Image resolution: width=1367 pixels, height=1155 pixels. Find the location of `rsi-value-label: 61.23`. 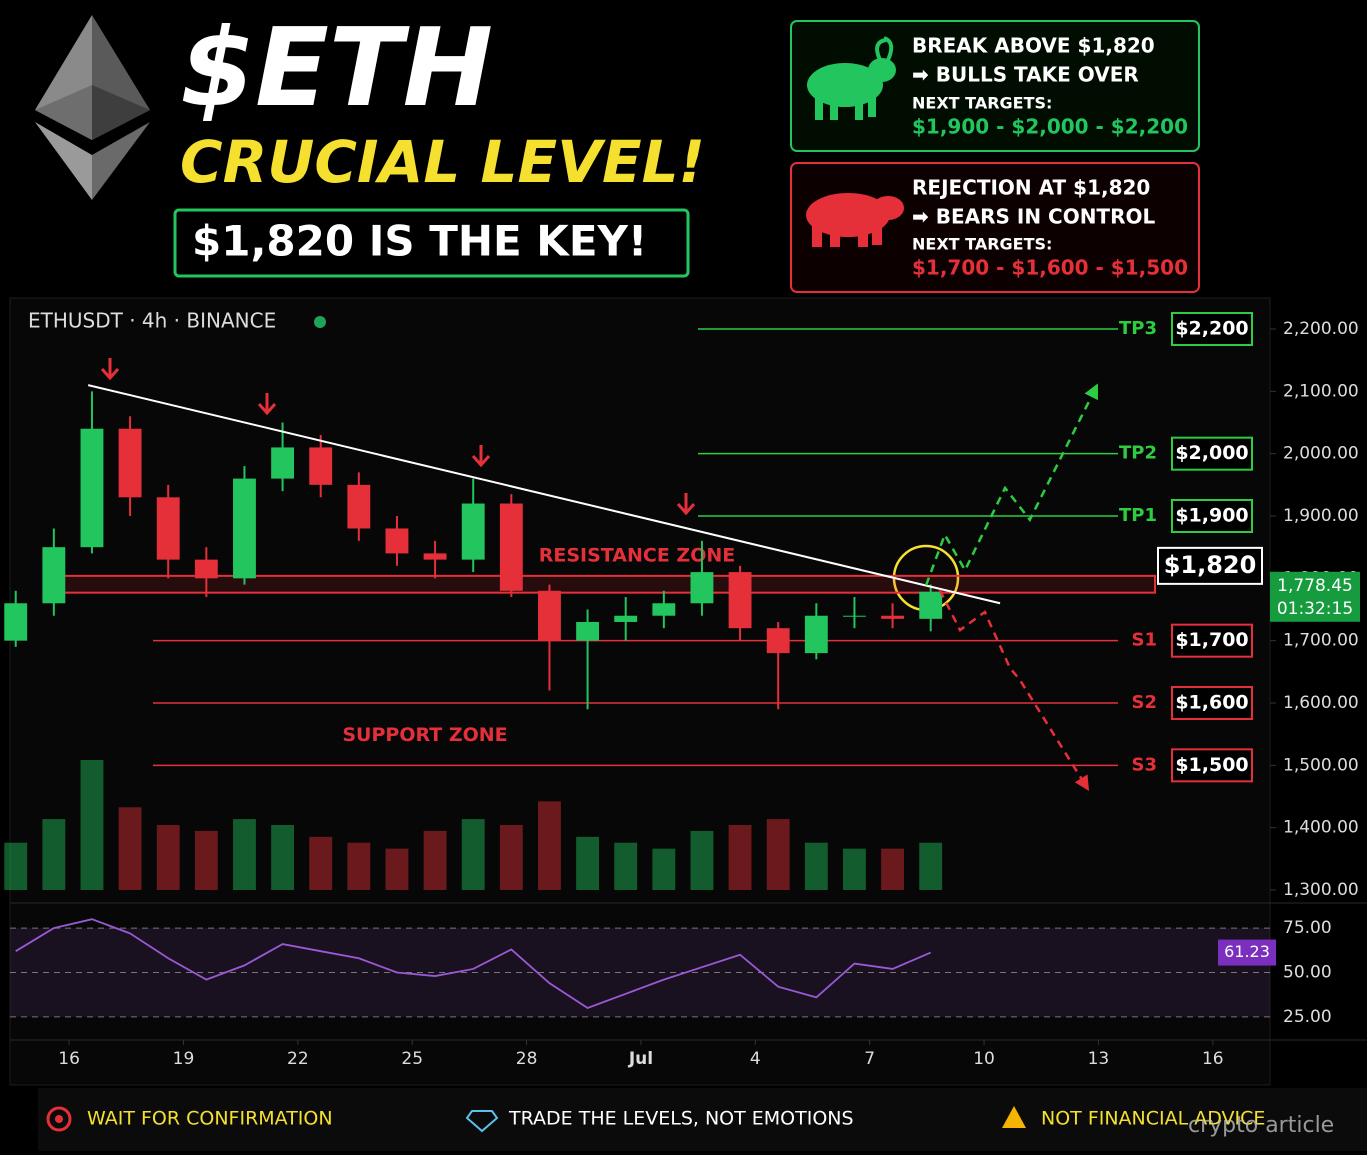

rsi-value-label: 61.23 is located at coordinates (1247, 951).